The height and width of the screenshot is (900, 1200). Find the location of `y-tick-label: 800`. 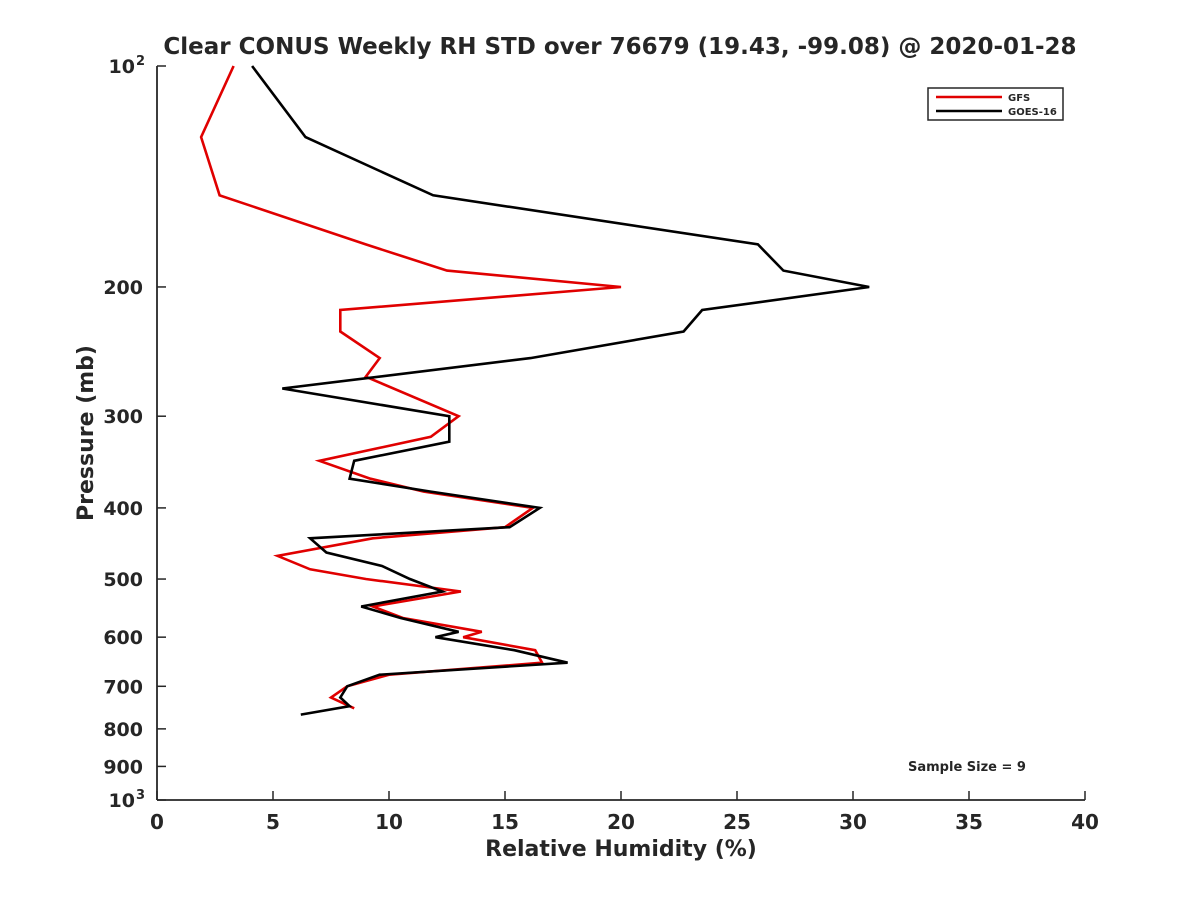

y-tick-label: 800 is located at coordinates (123, 730).